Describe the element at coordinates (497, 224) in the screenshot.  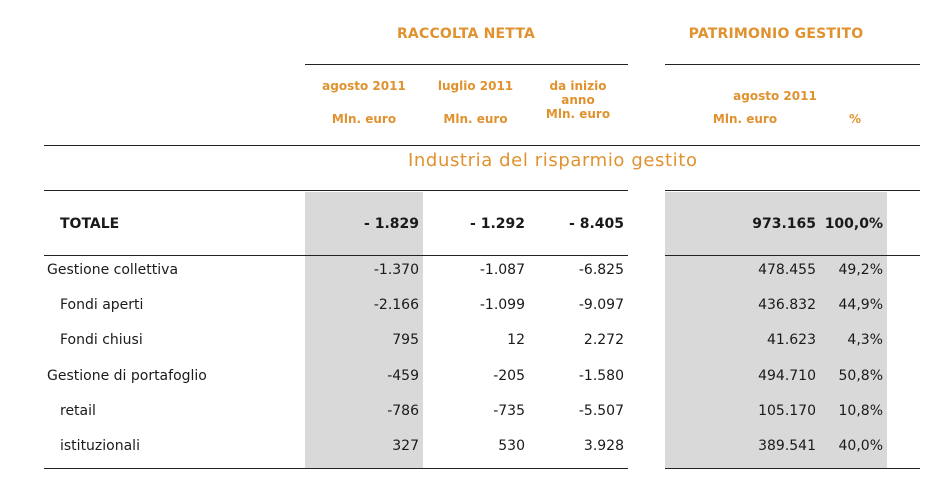
I see `totale-v2: - 1.292` at that location.